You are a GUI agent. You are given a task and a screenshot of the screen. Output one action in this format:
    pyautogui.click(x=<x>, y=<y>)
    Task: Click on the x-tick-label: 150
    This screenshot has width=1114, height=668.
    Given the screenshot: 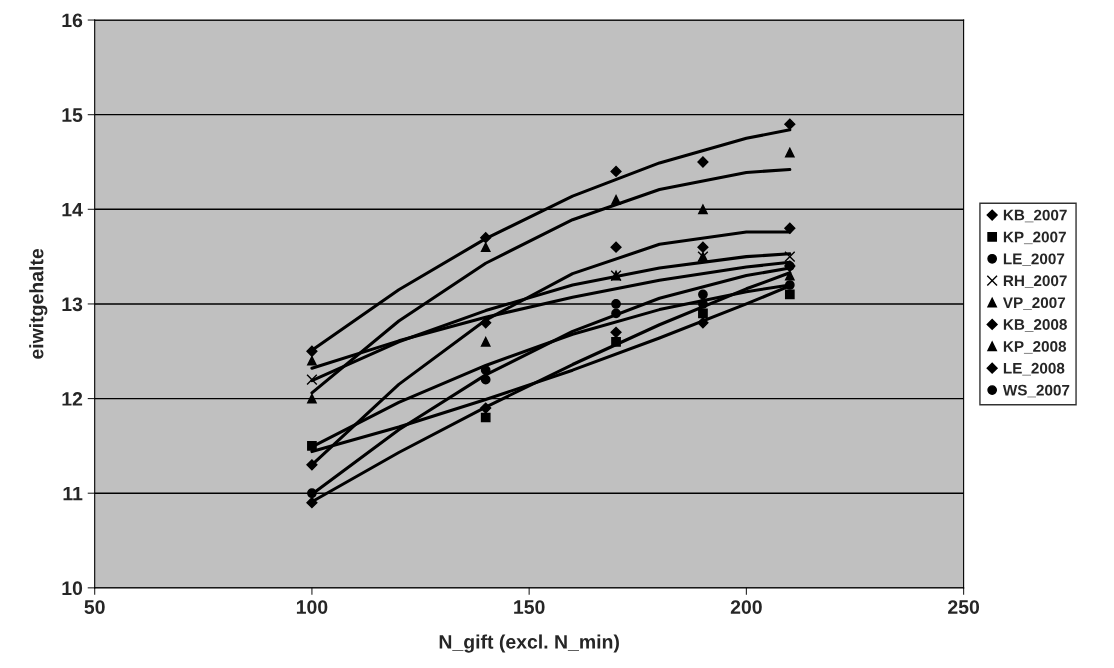 What is the action you would take?
    pyautogui.click(x=529, y=607)
    